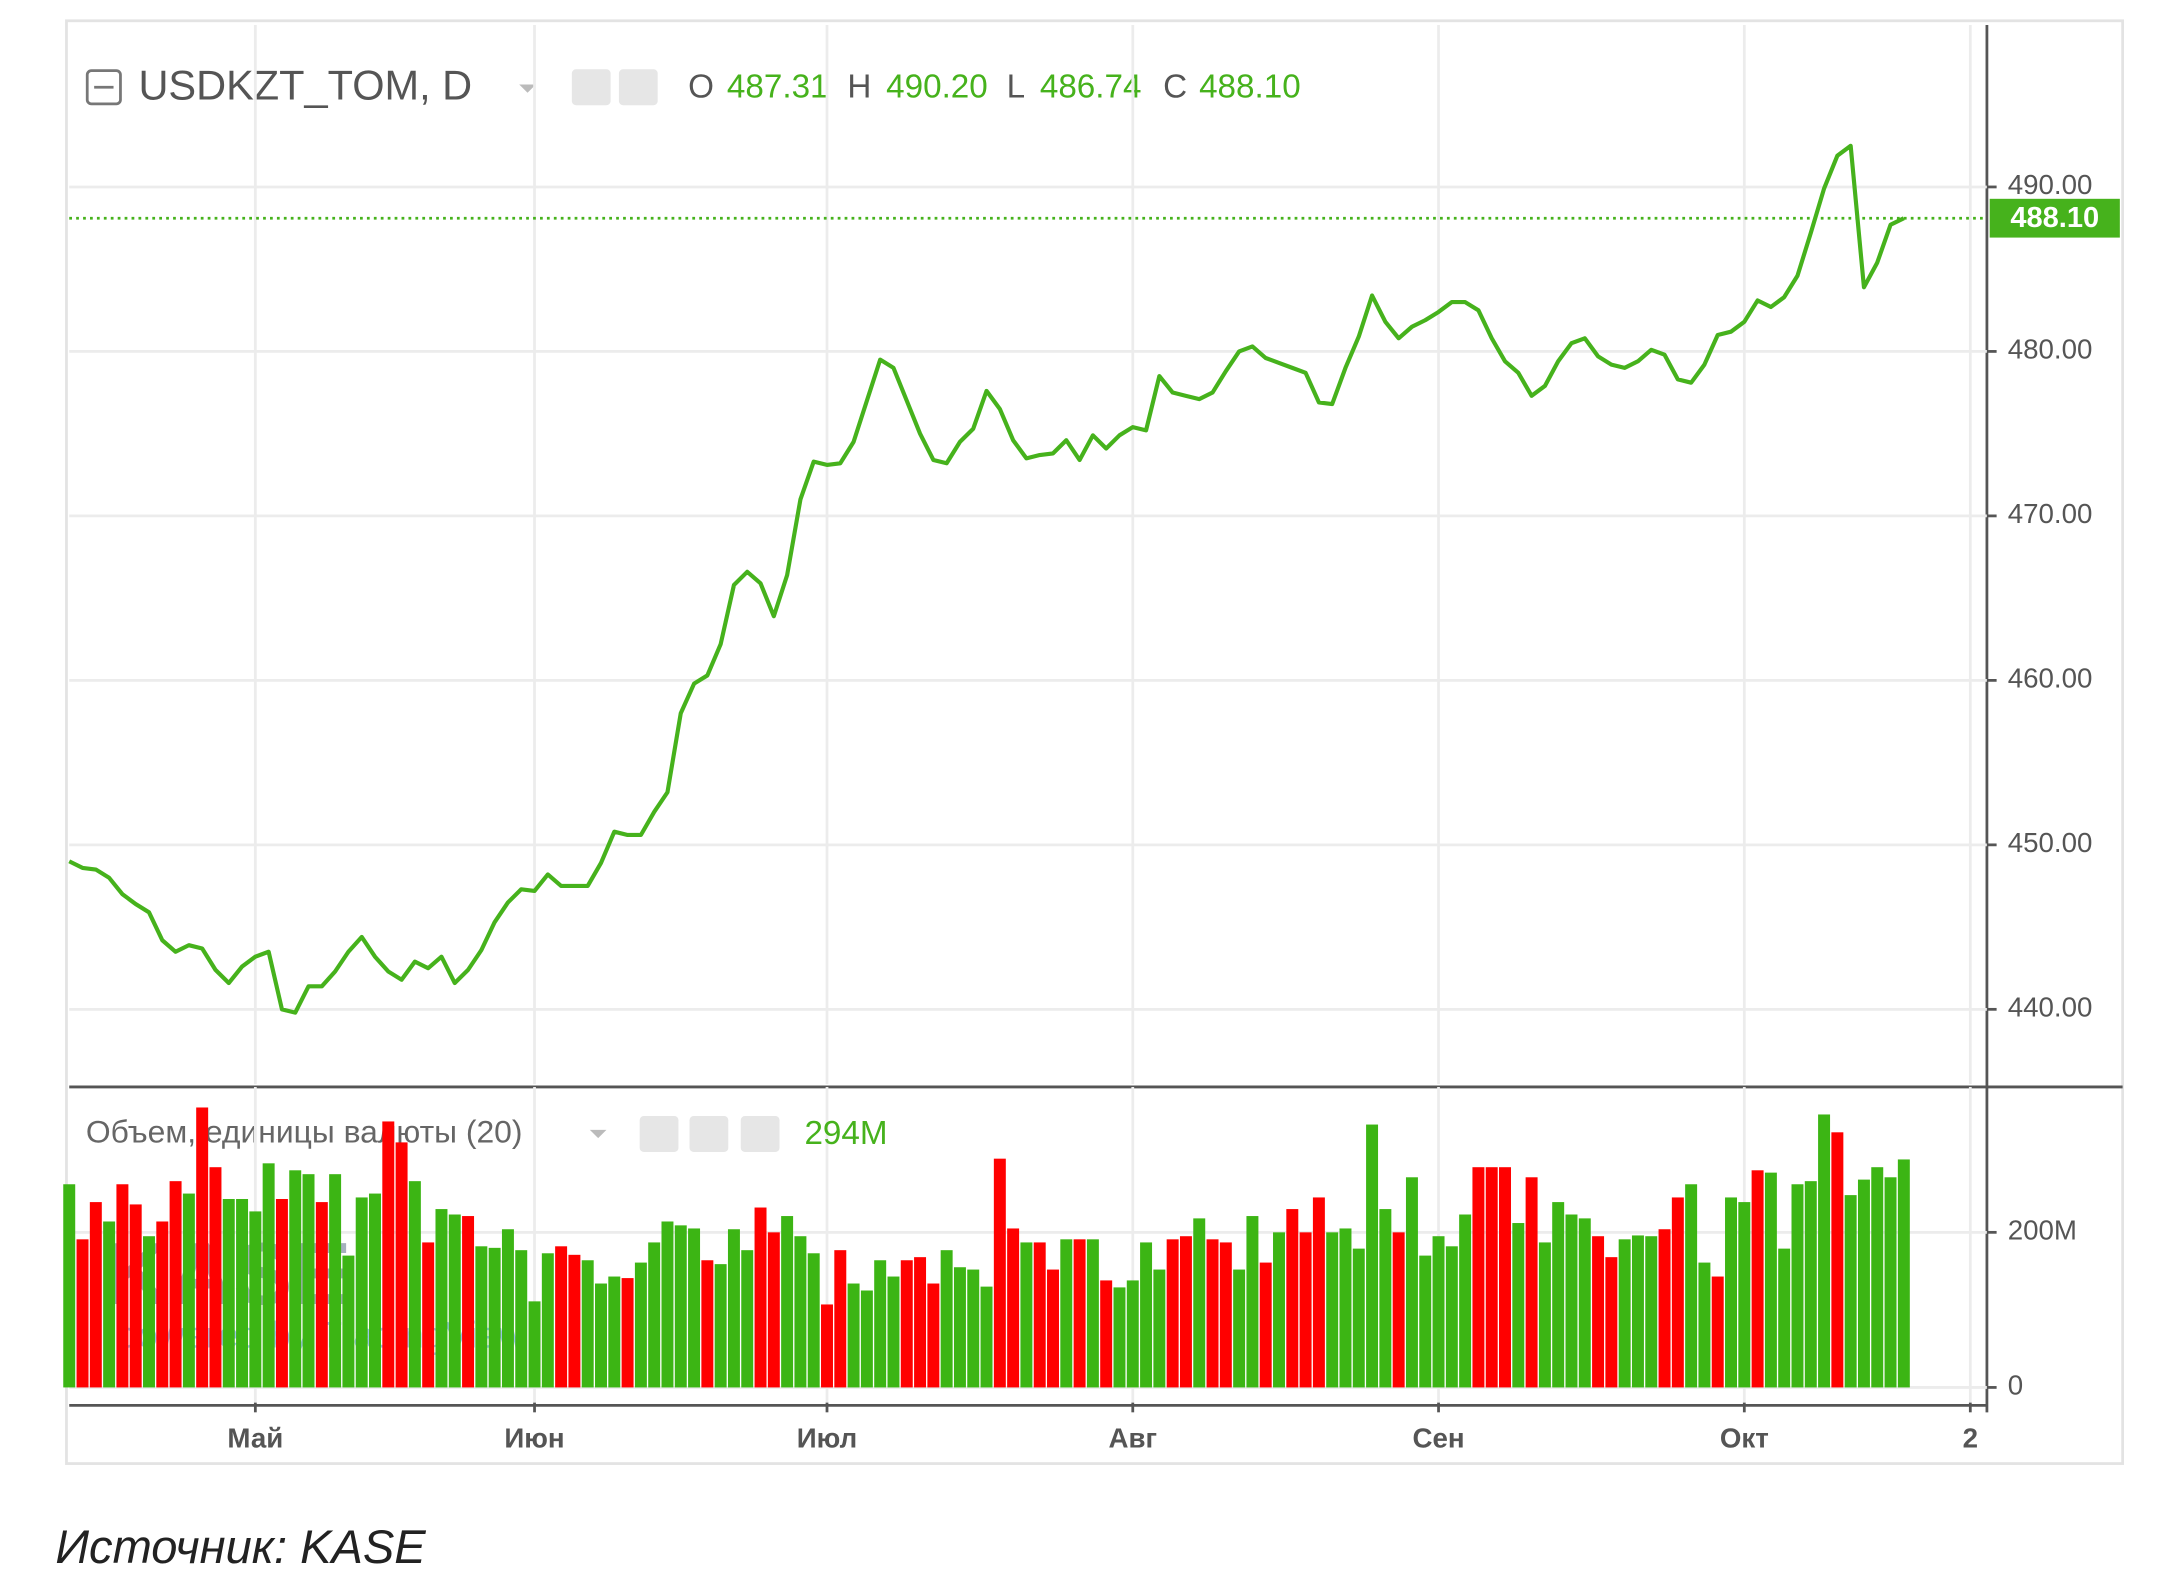 Image resolution: width=2160 pixels, height=1594 pixels. I want to click on volume-title: Объем, единицы валюты (20), so click(304, 1131).